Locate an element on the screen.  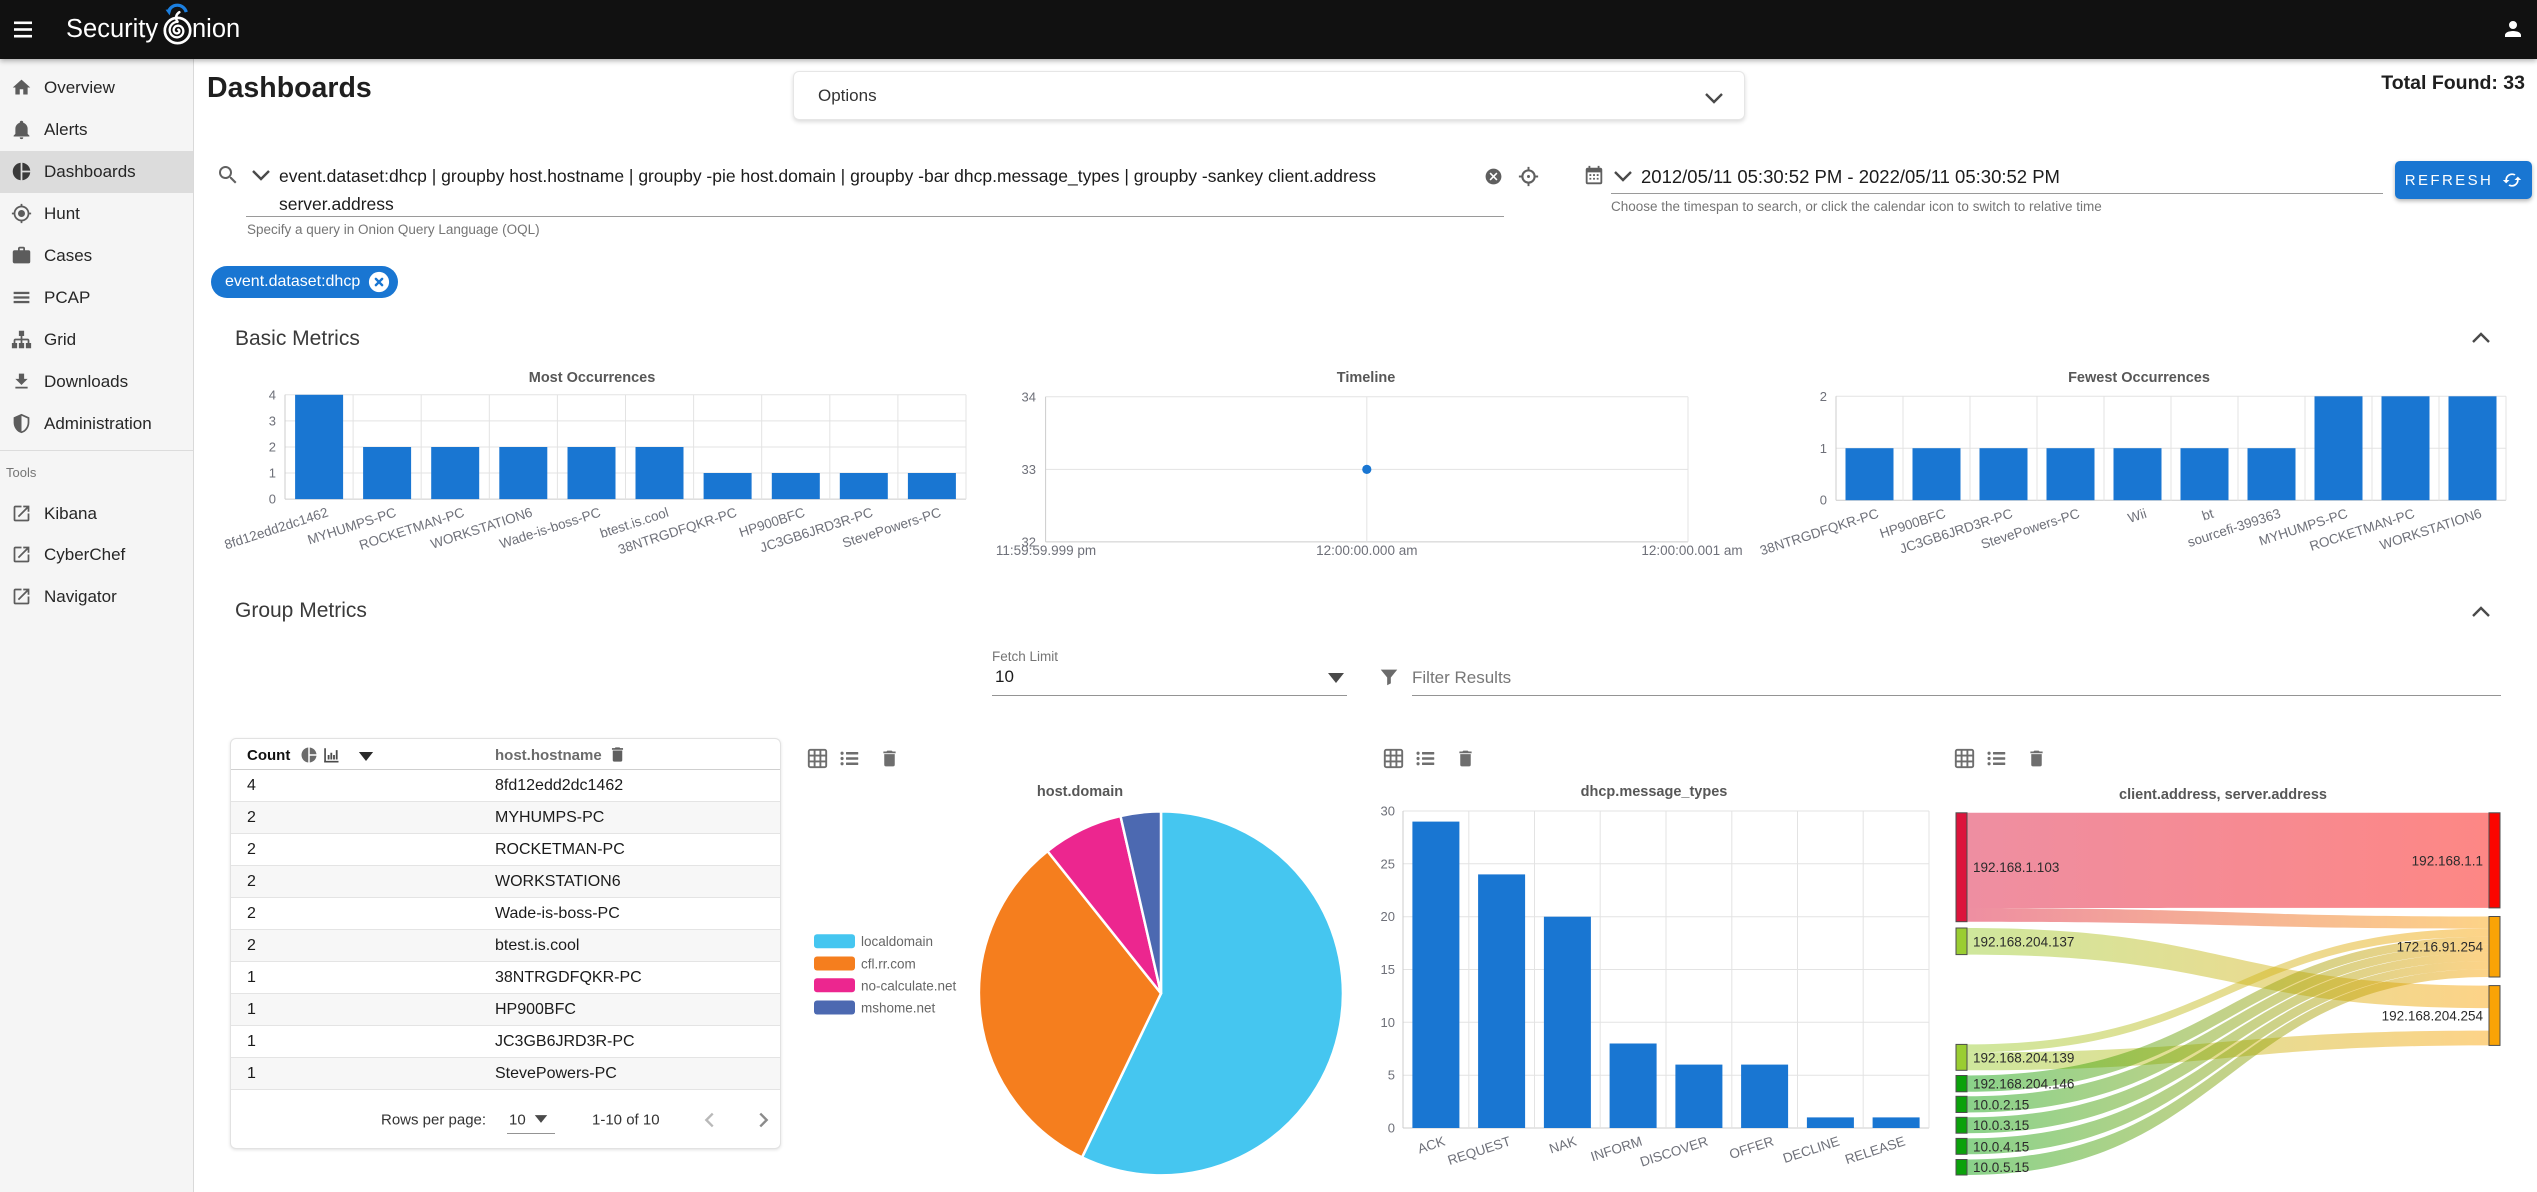
svg-text: 11:59:59.999 pm is located at coordinates (1046, 550).